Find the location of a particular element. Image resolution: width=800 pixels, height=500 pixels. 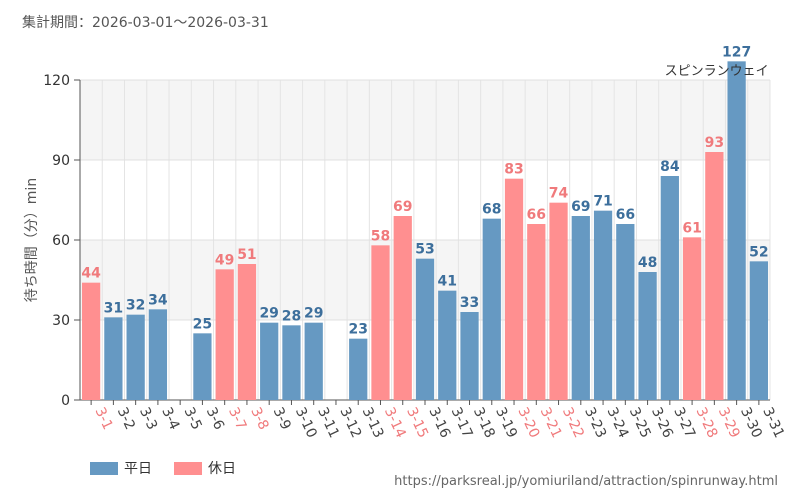

data-label: 127 is located at coordinates (736, 52).